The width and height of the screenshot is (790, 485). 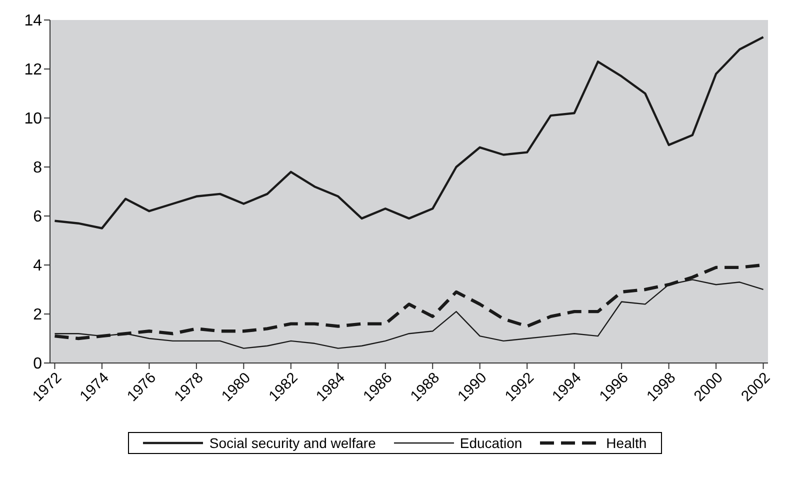 What do you see at coordinates (37, 168) in the screenshot?
I see `y-tick-label: 8` at bounding box center [37, 168].